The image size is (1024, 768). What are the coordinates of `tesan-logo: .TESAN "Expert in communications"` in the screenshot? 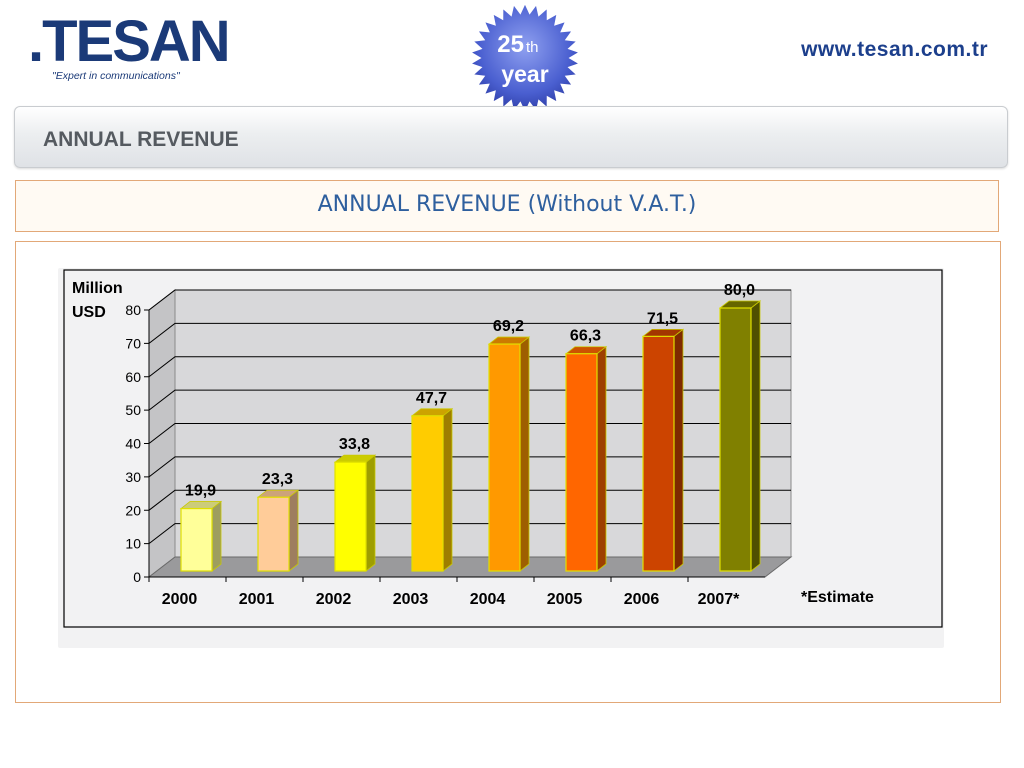 It's located at (129, 46).